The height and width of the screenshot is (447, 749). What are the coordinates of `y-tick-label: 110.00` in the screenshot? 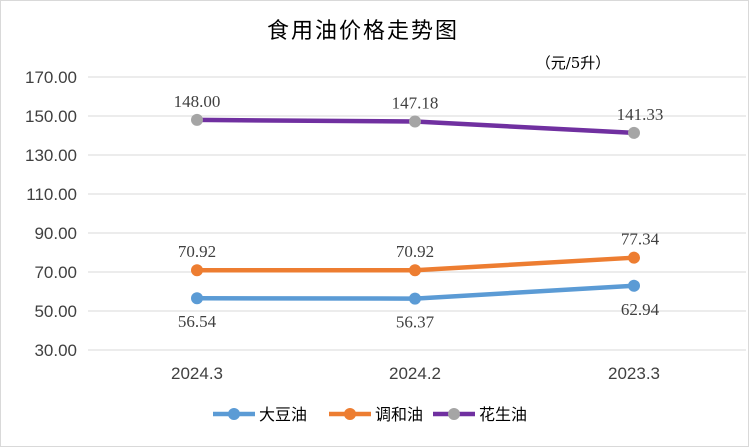 It's located at (51, 194).